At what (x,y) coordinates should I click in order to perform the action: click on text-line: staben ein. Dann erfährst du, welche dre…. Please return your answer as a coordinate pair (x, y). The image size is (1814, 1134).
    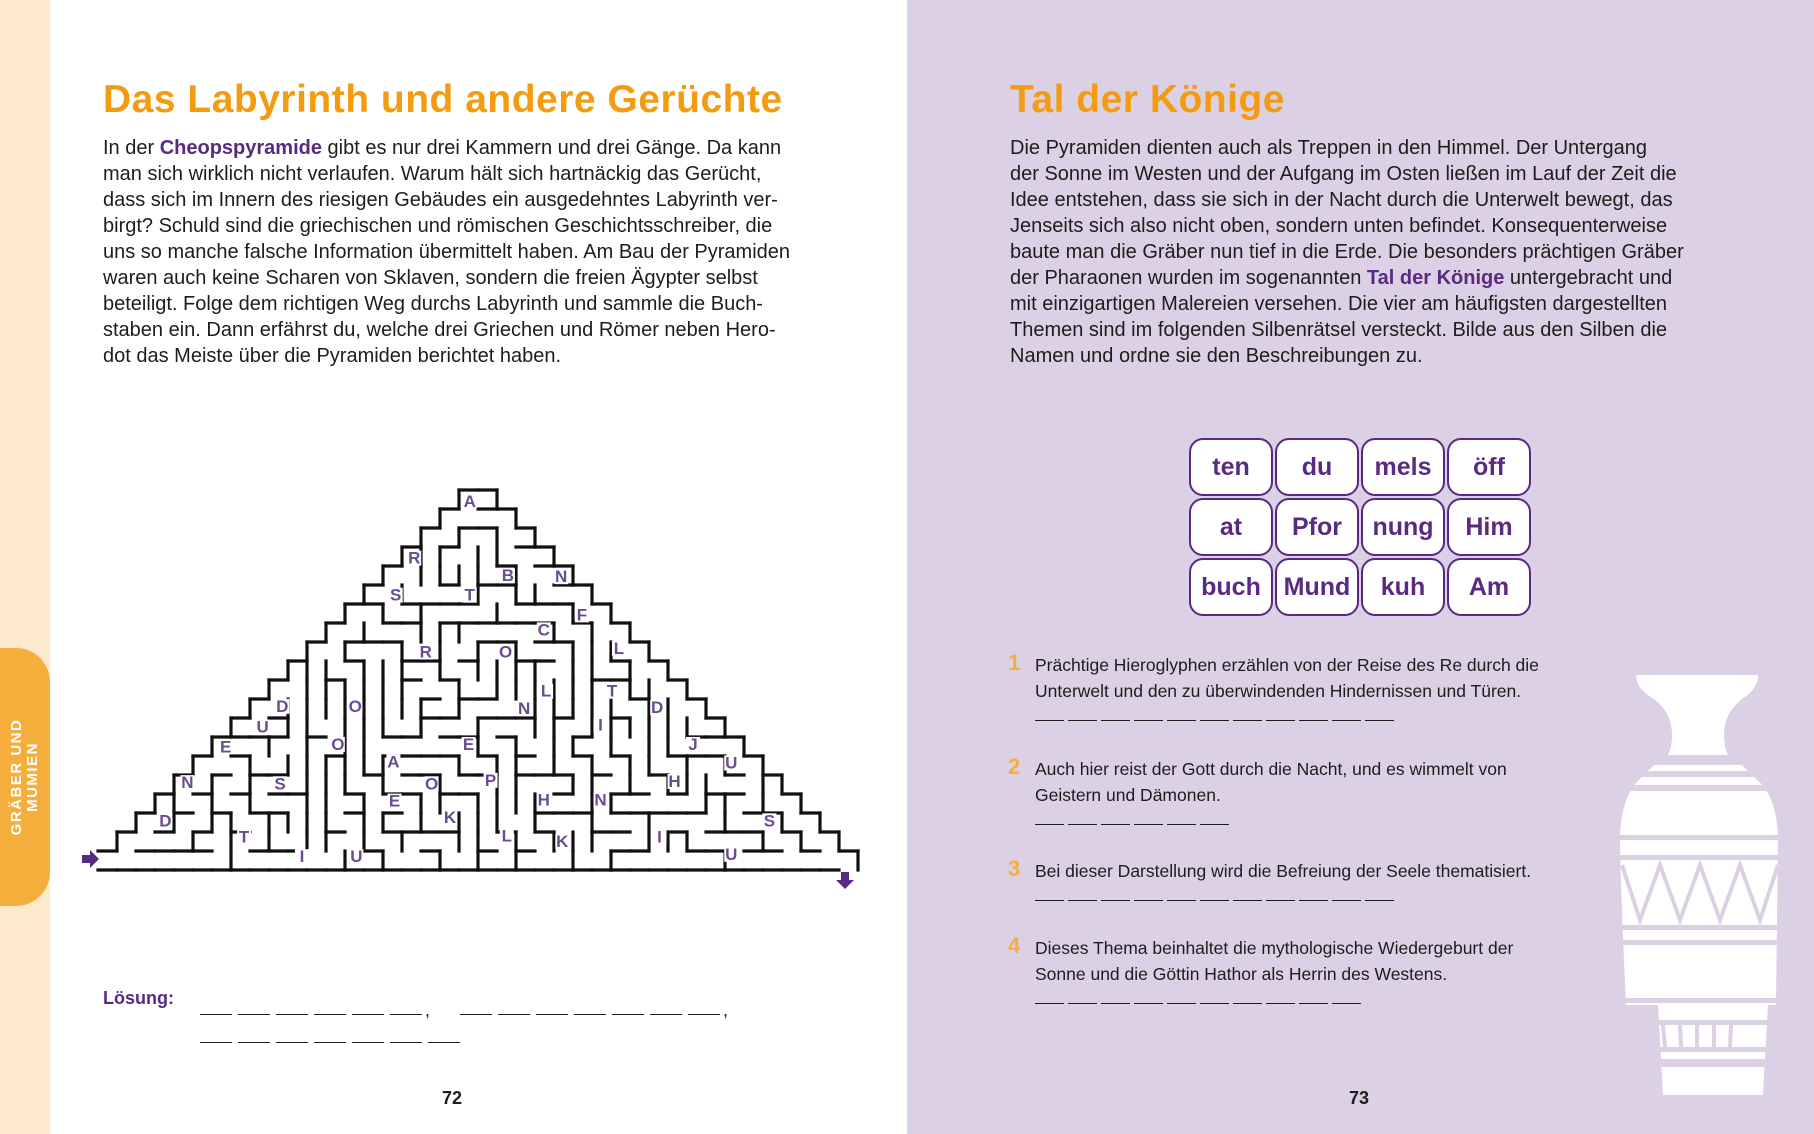
    Looking at the image, I should click on (446, 330).